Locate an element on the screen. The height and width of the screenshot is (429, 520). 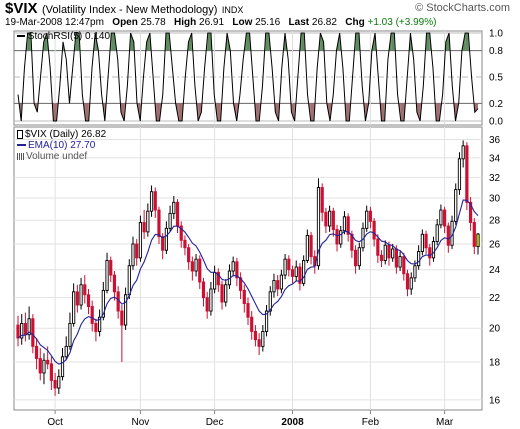
symbol-name: (Volatility Index - New Methodology) is located at coordinates (129, 10).